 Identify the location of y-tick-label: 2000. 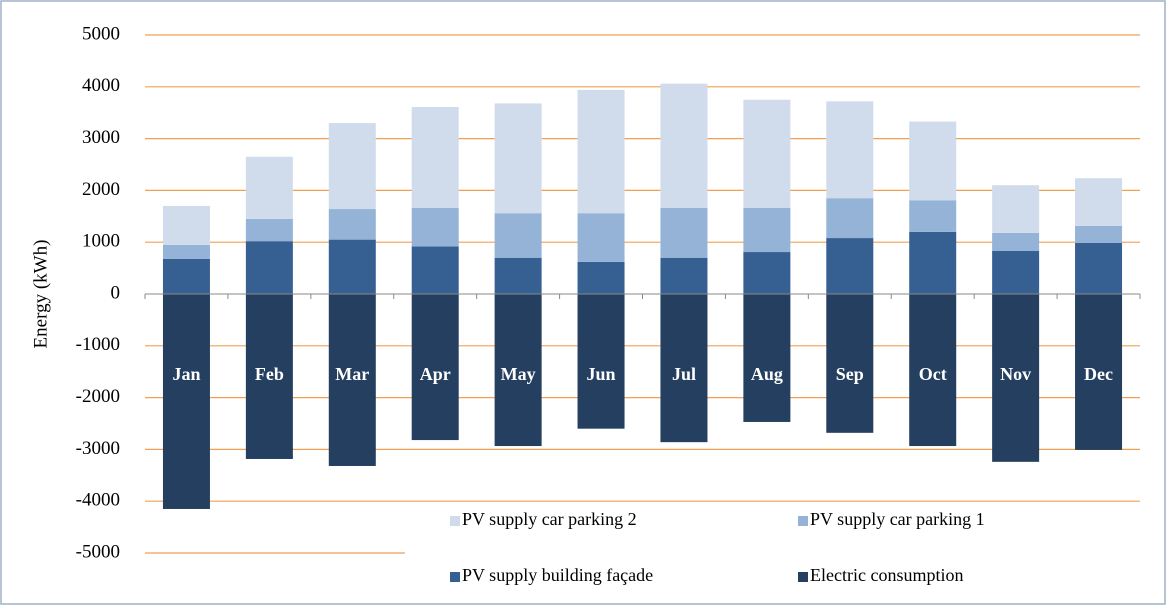
(101, 189).